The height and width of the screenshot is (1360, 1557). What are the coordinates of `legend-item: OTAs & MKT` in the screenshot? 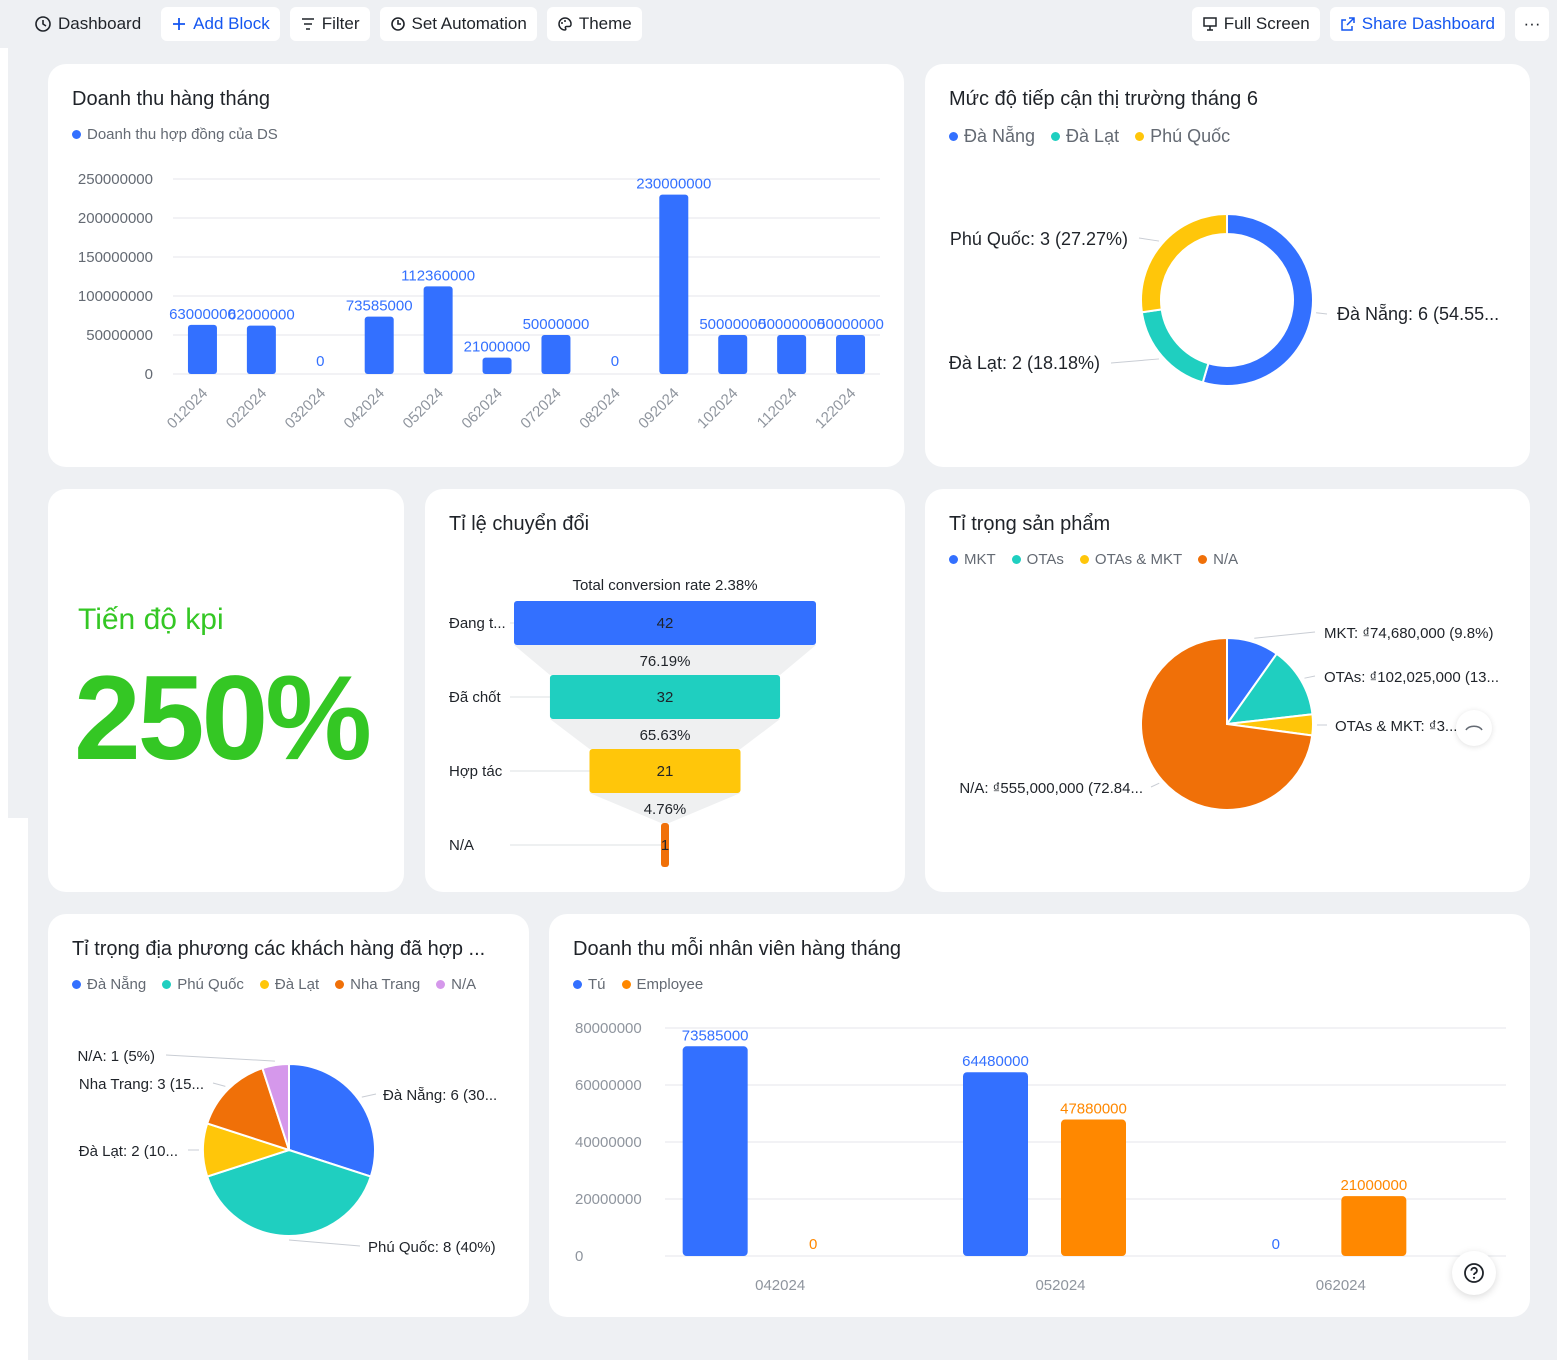 It's located at (1131, 559).